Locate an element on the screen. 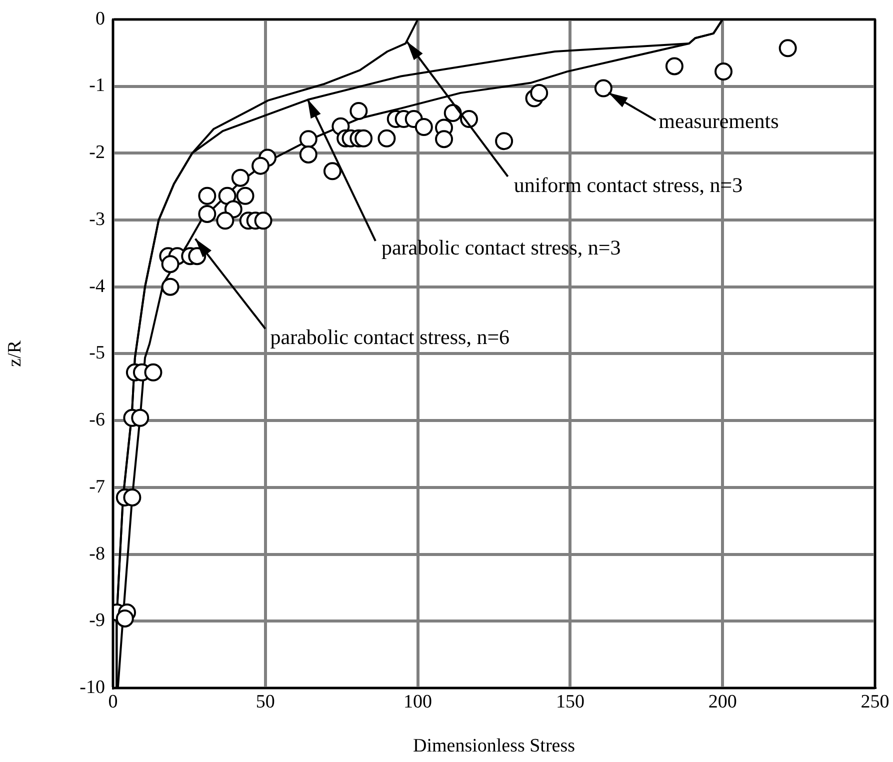  annotation: parabolic contact stress, n=6 is located at coordinates (390, 337).